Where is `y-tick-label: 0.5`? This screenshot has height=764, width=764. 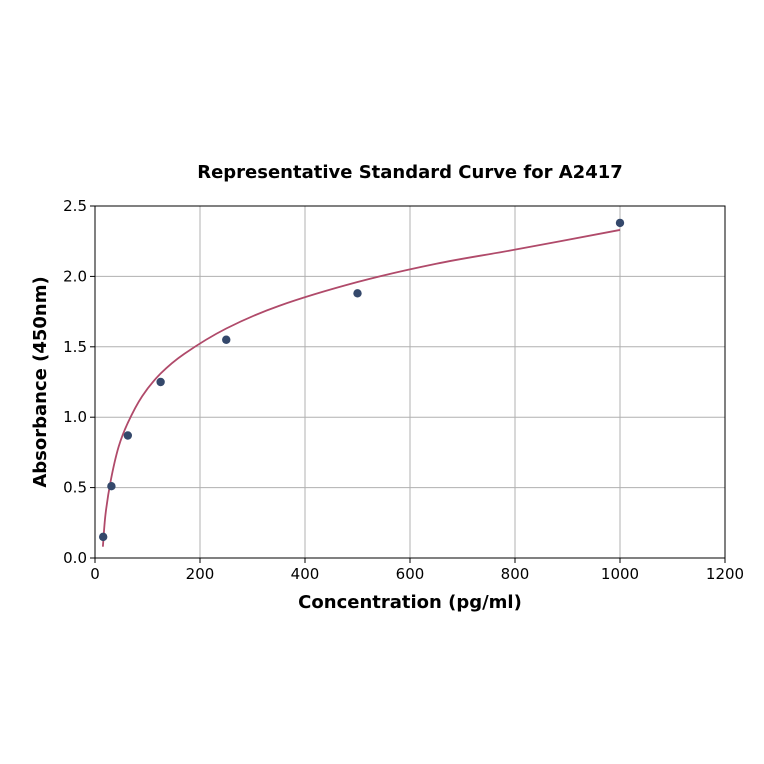
y-tick-label: 0.5 is located at coordinates (75, 488).